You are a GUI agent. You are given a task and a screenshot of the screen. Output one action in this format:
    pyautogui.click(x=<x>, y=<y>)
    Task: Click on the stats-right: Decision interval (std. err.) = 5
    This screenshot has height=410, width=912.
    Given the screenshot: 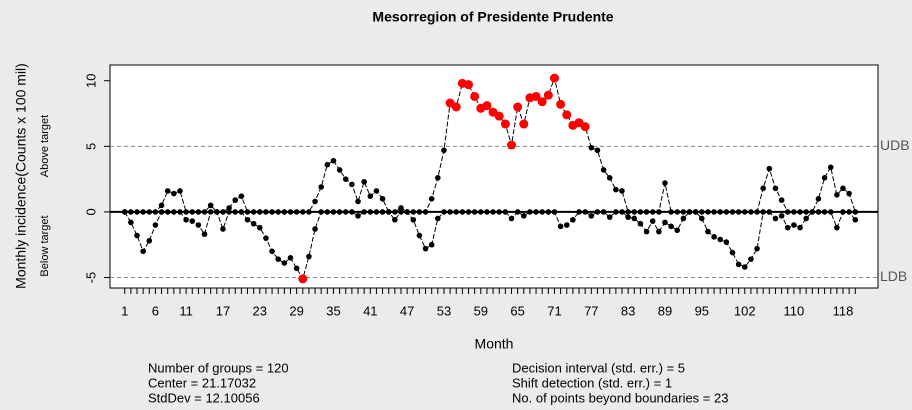 What is the action you would take?
    pyautogui.click(x=598, y=367)
    